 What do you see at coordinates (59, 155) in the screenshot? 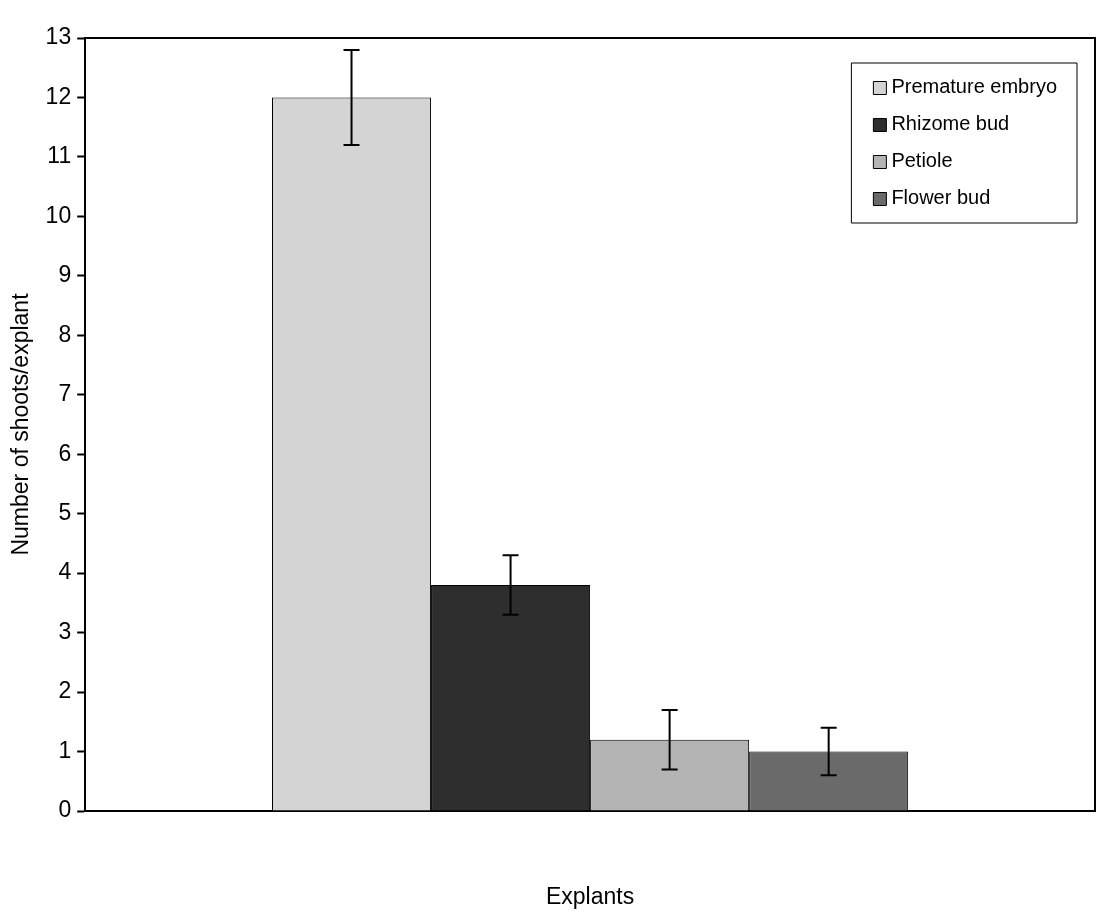
I see `y-tick-label: 11` at bounding box center [59, 155].